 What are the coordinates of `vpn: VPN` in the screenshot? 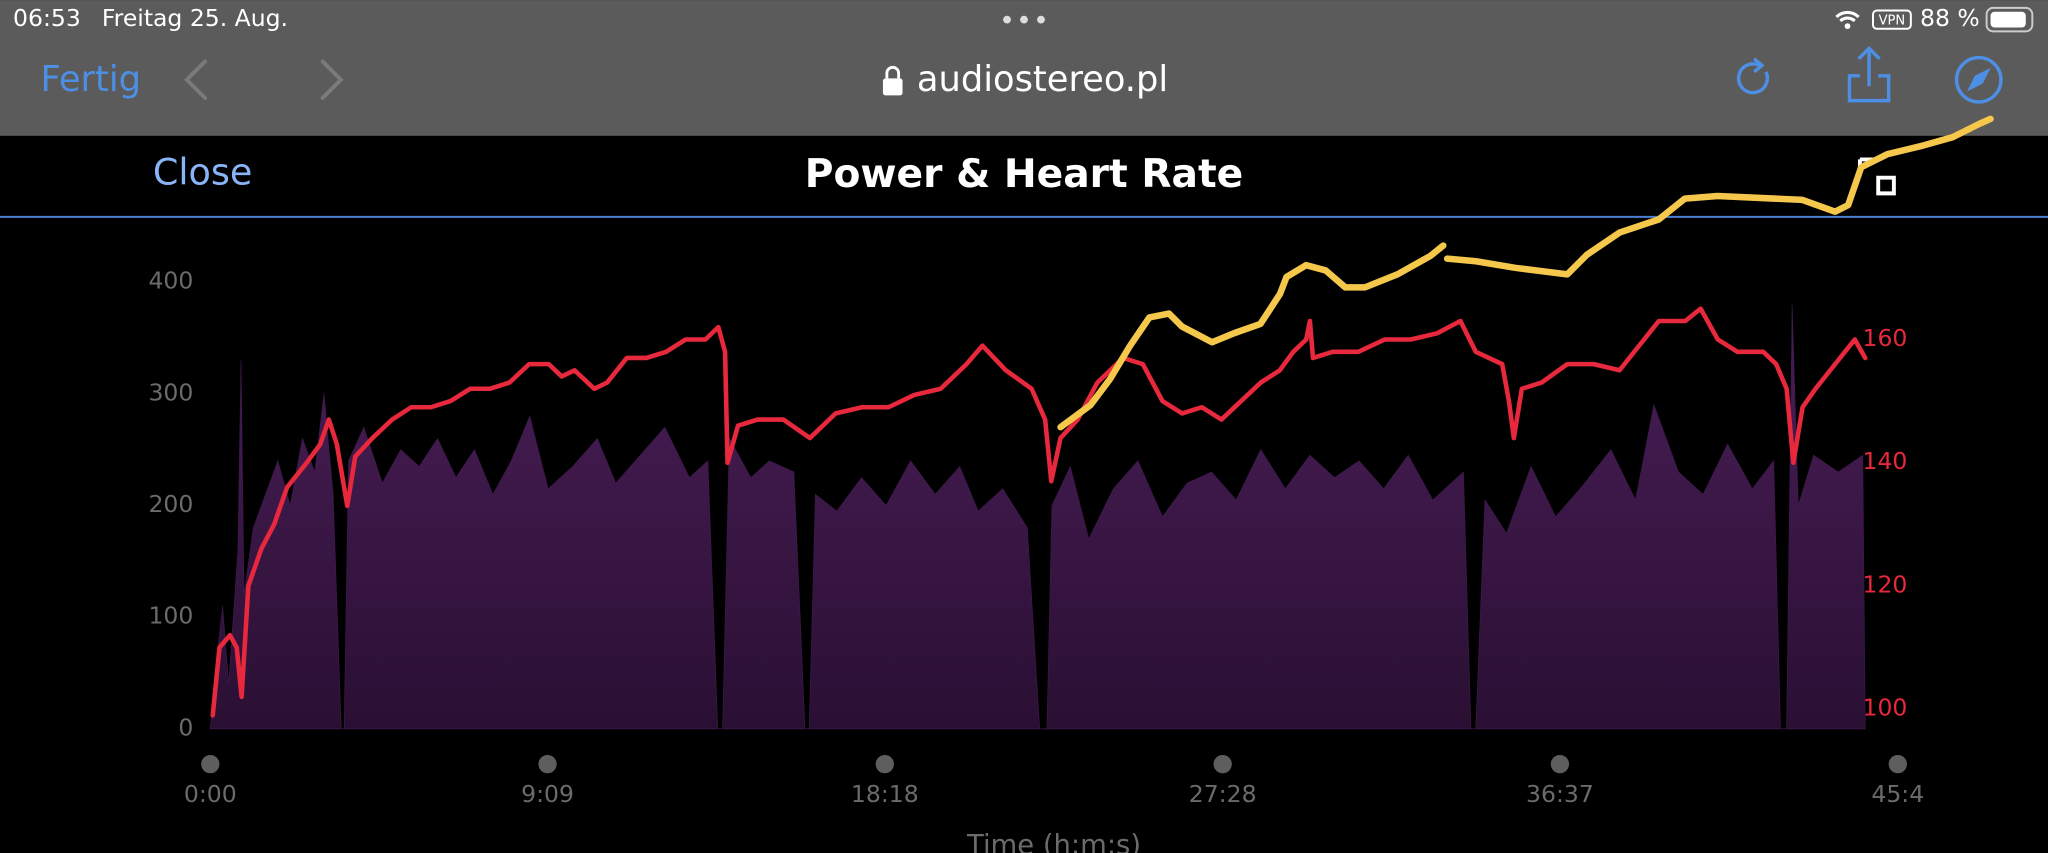 It's located at (1892, 20).